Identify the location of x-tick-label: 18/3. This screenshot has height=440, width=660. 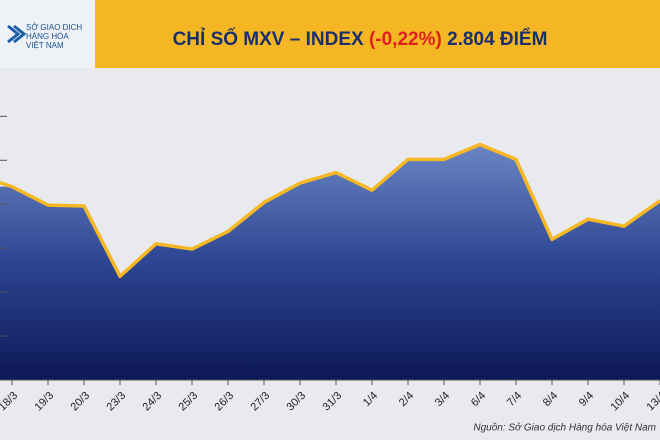
(10, 402).